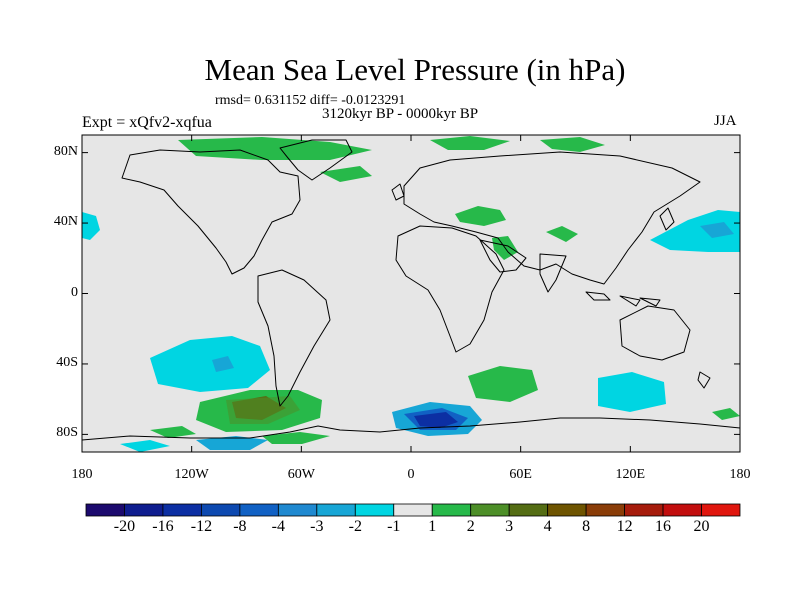  I want to click on north-america-coastline, so click(211, 212).